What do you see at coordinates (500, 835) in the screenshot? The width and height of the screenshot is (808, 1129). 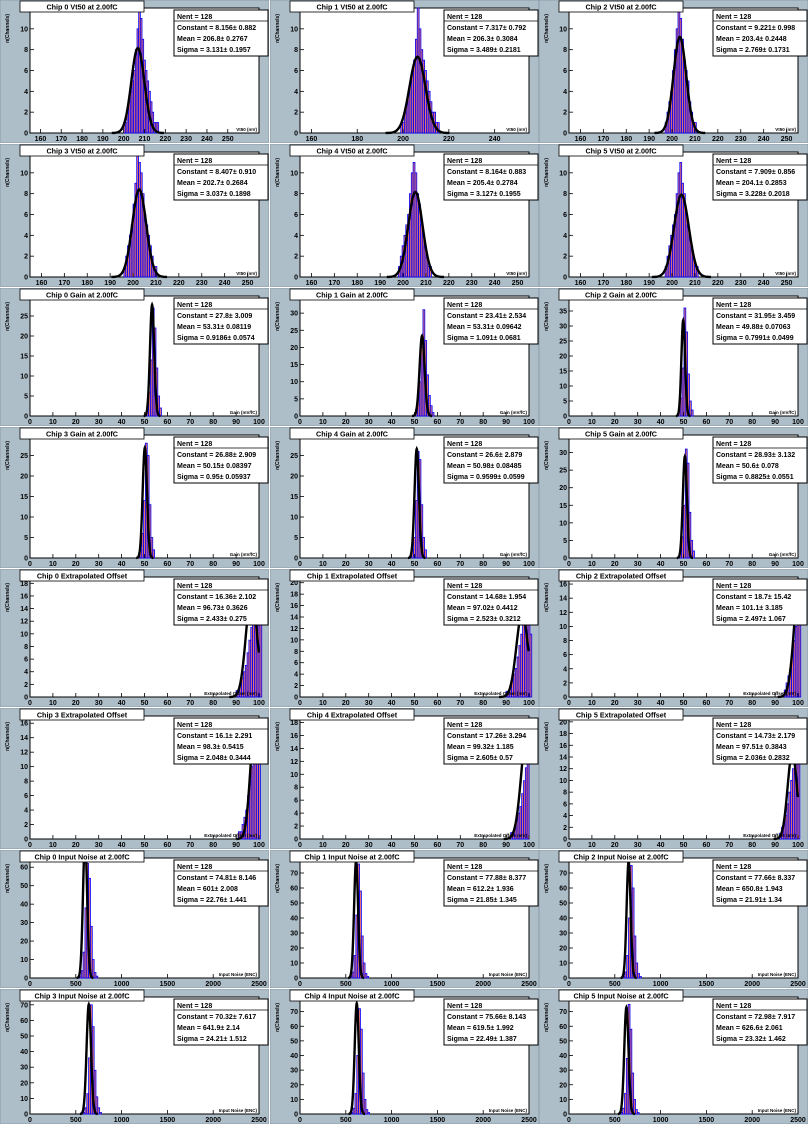 I see `x-axis-label: Extrapolated Offset (mV)` at bounding box center [500, 835].